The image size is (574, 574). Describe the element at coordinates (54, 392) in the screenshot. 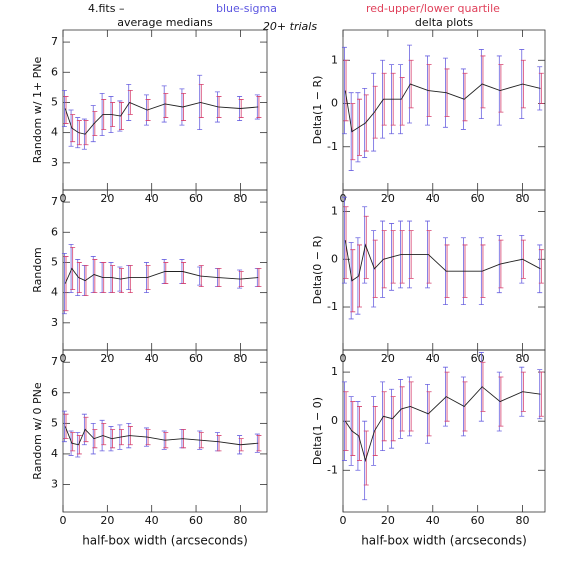

I see `y-tick-label: 6` at that location.